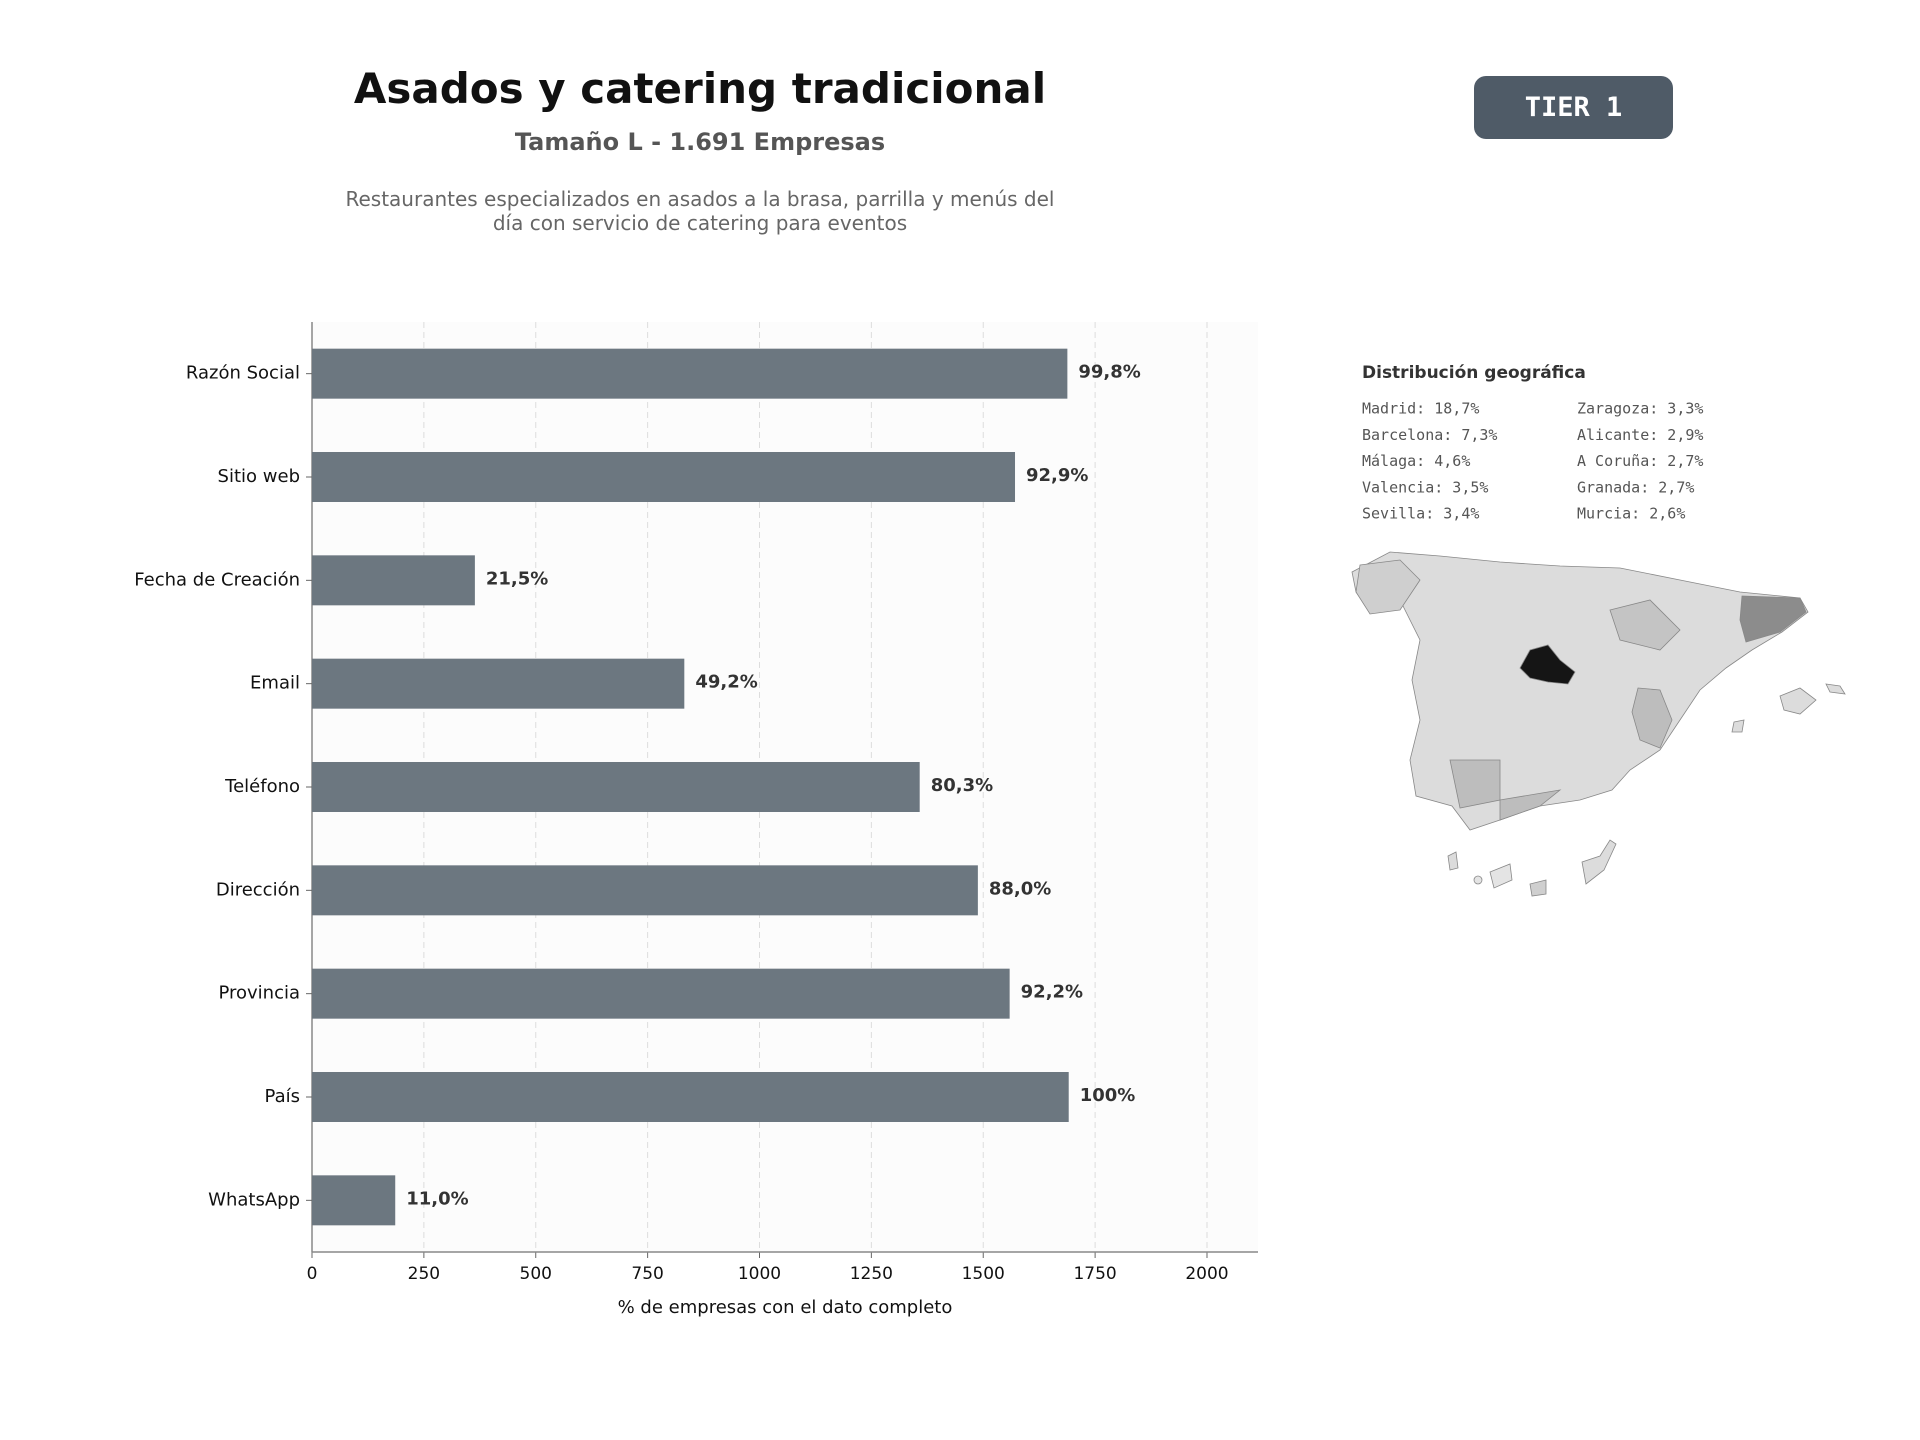  What do you see at coordinates (259, 993) in the screenshot?
I see `y-tick-label: Provincia` at bounding box center [259, 993].